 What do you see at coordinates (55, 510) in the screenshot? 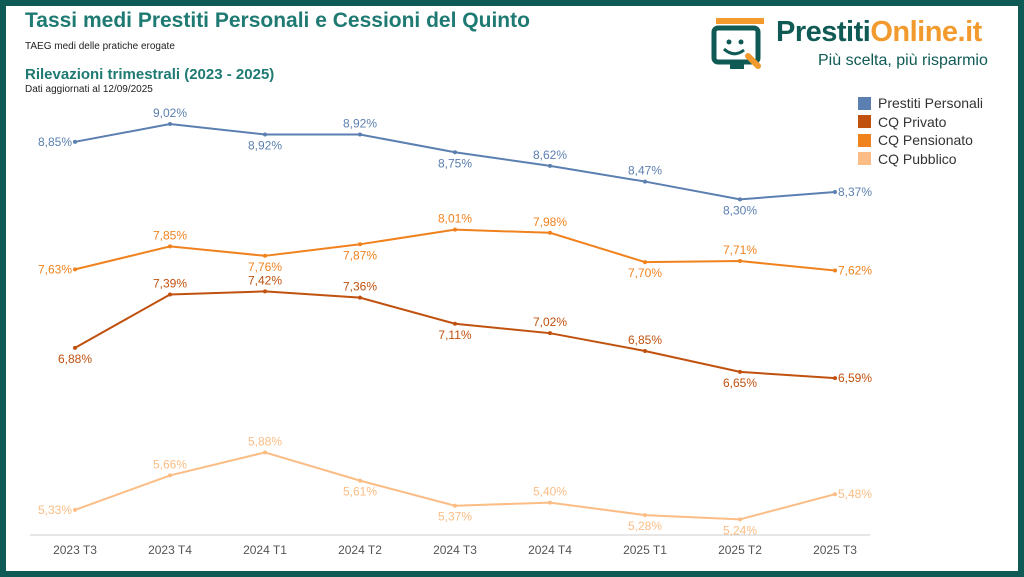
I see `data-label: 5,33%` at bounding box center [55, 510].